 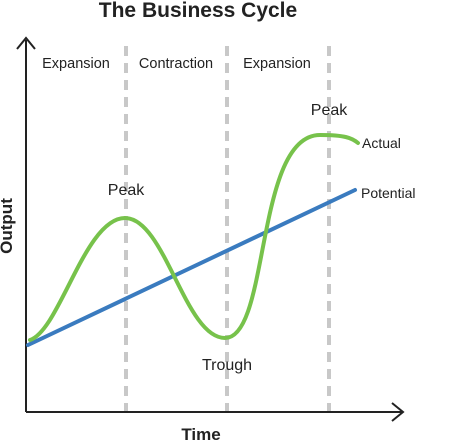 What do you see at coordinates (26, 43) in the screenshot?
I see `y-axis-arrowhead` at bounding box center [26, 43].